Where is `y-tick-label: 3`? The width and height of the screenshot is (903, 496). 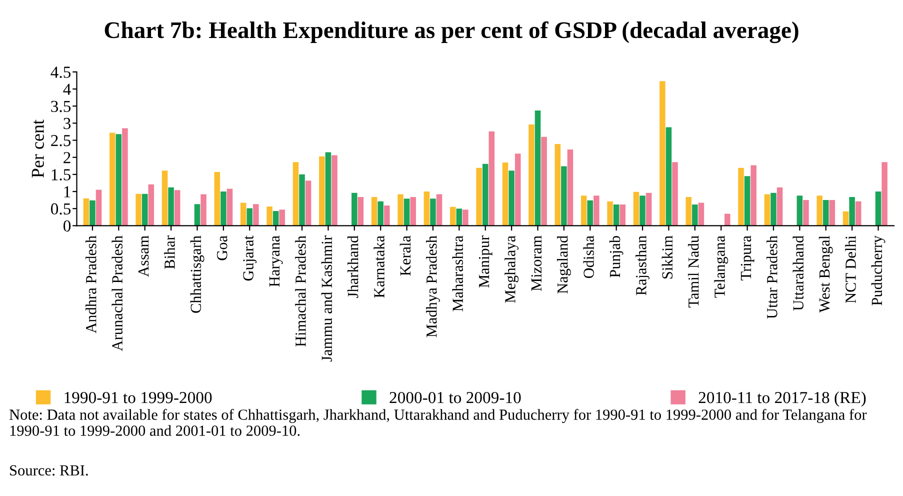 y-tick-label: 3 is located at coordinates (67, 124).